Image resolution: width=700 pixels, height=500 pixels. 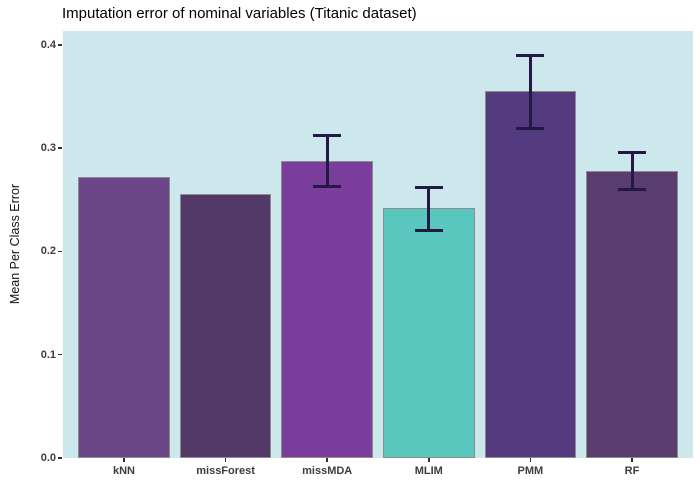 I want to click on errorbar-rf, so click(x=632, y=171).